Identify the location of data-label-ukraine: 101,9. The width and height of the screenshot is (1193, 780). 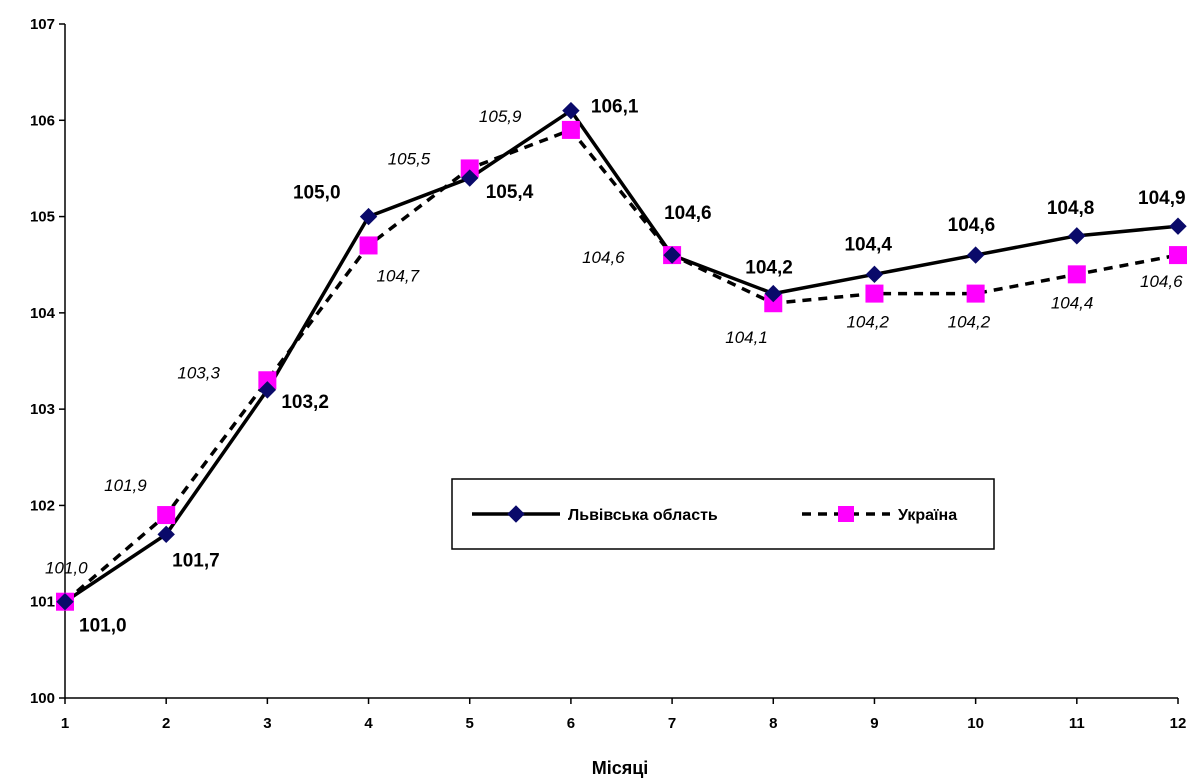
(125, 485).